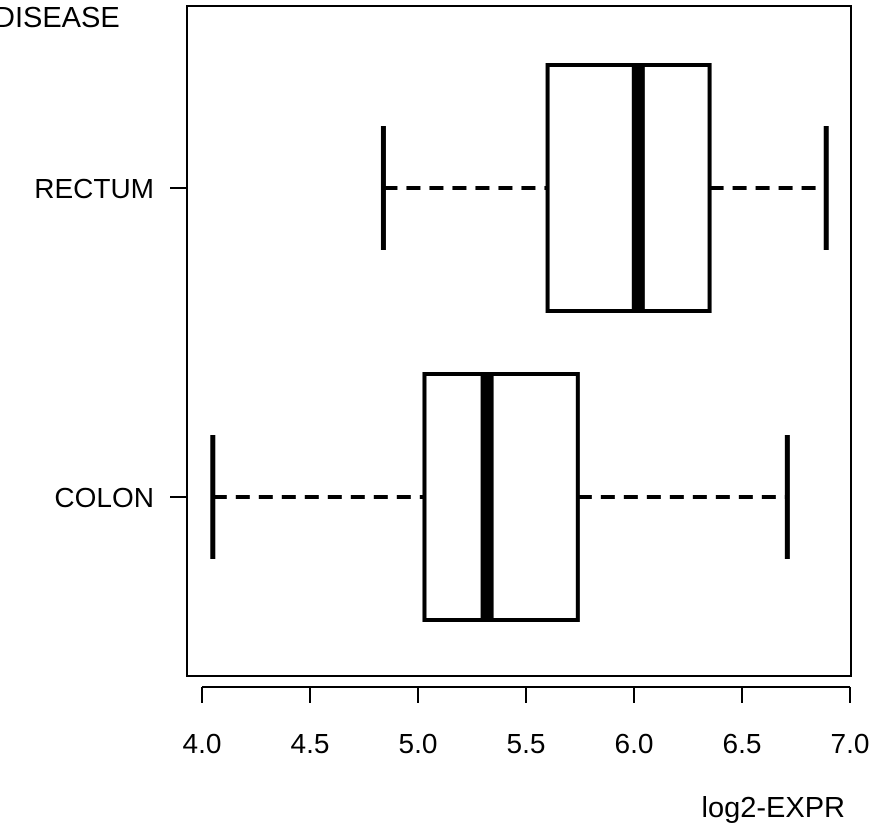 The height and width of the screenshot is (835, 874). Describe the element at coordinates (94, 188) in the screenshot. I see `y-tick-label-rectum: RECTUM` at that location.